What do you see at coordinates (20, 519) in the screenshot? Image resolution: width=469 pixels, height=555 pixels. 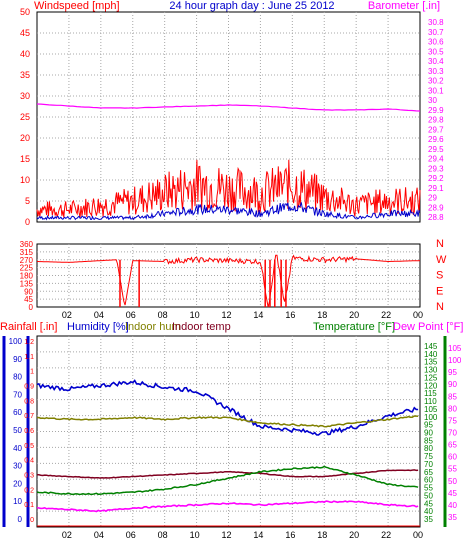 I see `y-tick-label: 0` at bounding box center [20, 519].